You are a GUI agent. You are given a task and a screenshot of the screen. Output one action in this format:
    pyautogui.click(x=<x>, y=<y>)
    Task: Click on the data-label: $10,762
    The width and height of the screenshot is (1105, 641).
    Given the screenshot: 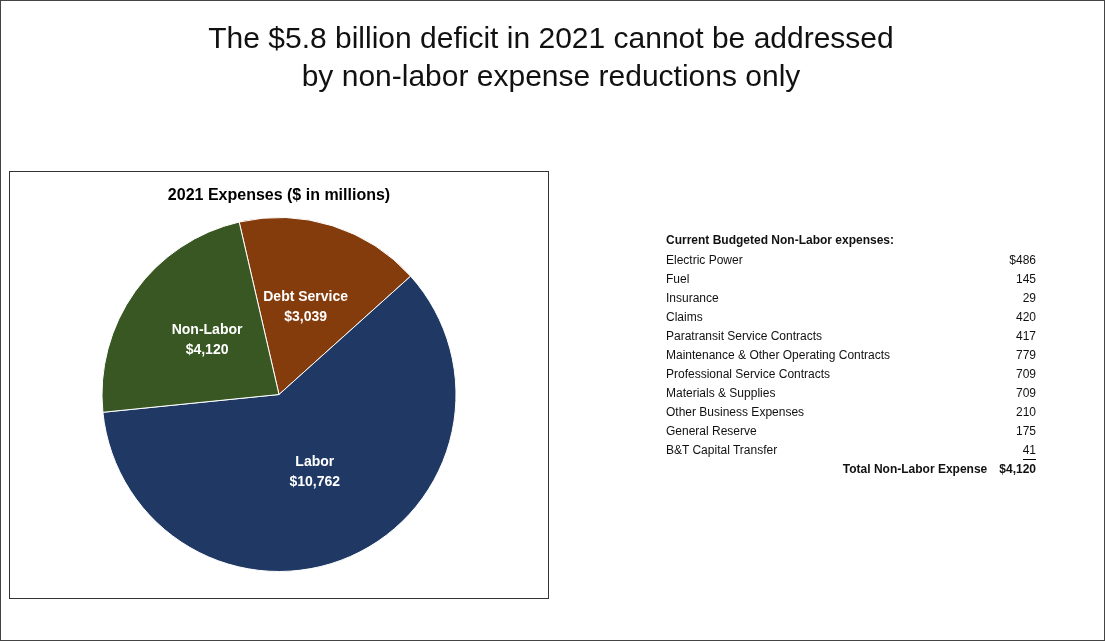 What is the action you would take?
    pyautogui.click(x=315, y=481)
    